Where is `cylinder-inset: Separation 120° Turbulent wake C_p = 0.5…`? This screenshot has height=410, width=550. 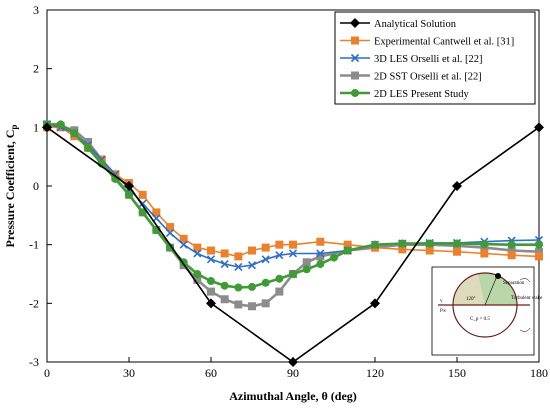 cylinder-inset: Separation 120° Turbulent wake C_p = 0.5… is located at coordinates (487, 311).